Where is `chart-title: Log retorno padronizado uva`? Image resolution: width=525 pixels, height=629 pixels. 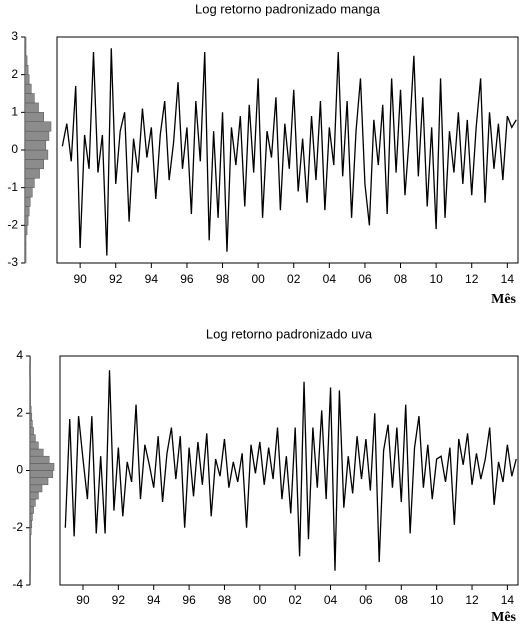
chart-title: Log retorno padronizado uva is located at coordinates (289, 333).